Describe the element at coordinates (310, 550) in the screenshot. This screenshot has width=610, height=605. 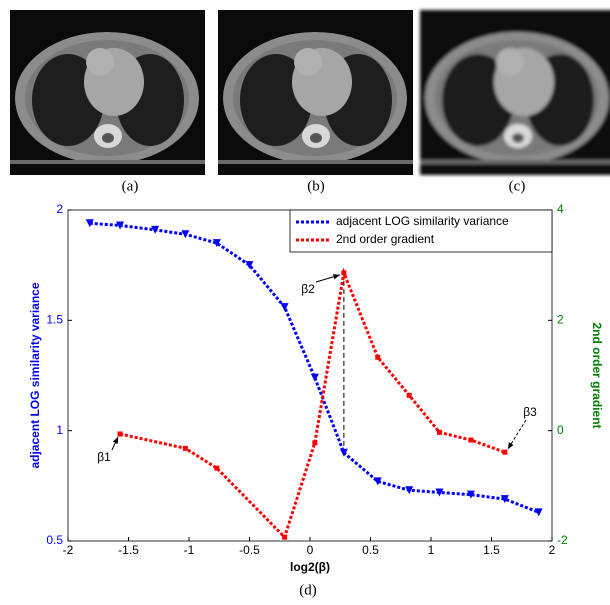
I see `x-tick-label: 0` at that location.